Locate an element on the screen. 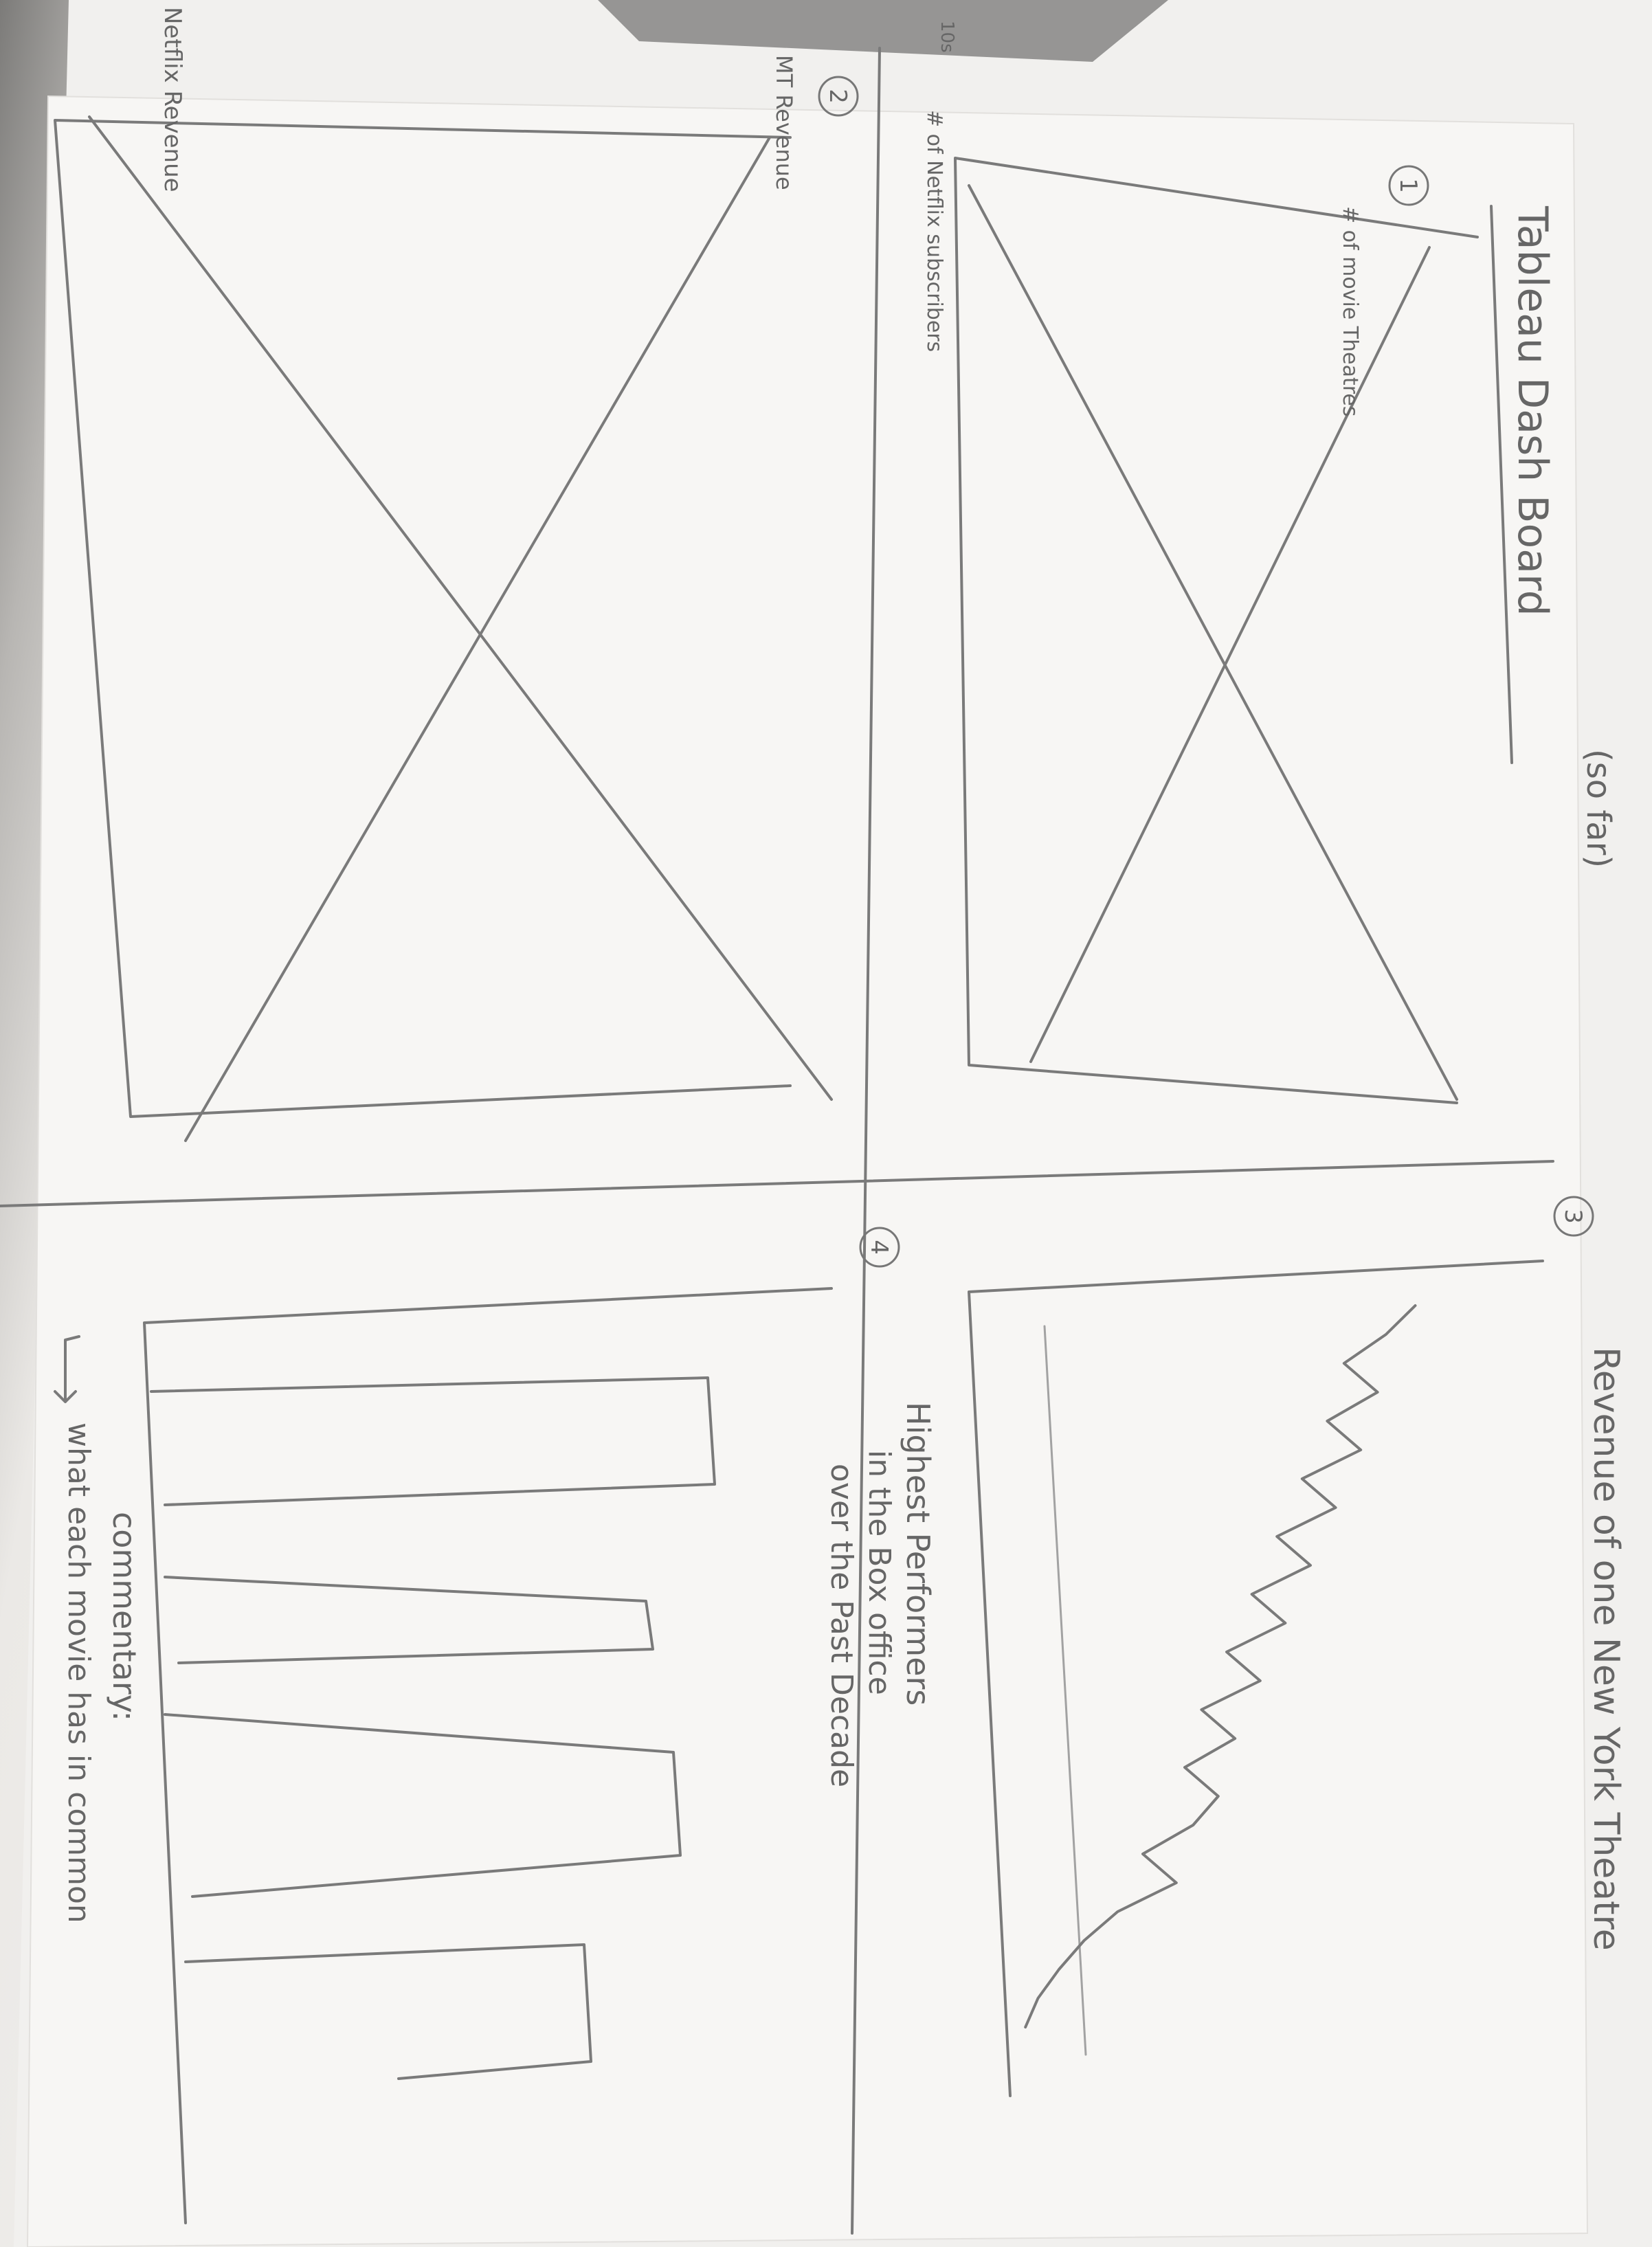  panel-4-number: 4 is located at coordinates (879, 1247).